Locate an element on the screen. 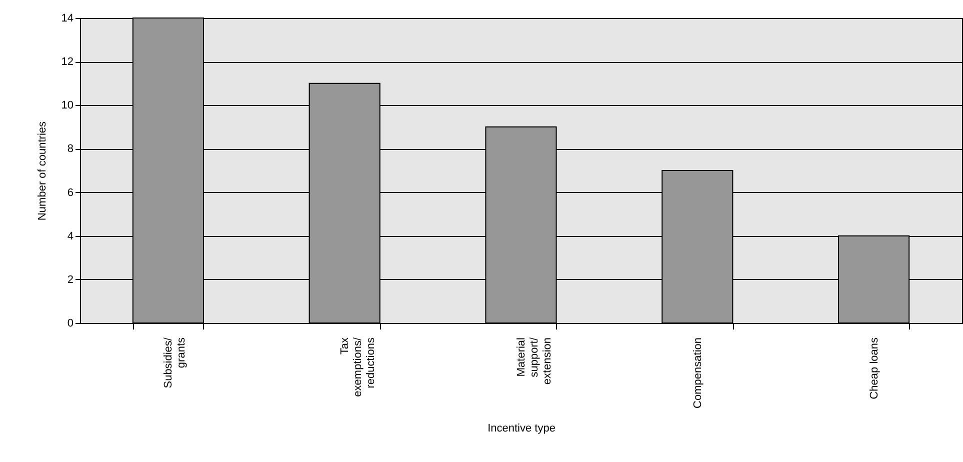 This screenshot has height=462, width=963. x-axis-title: Incentive type is located at coordinates (522, 428).